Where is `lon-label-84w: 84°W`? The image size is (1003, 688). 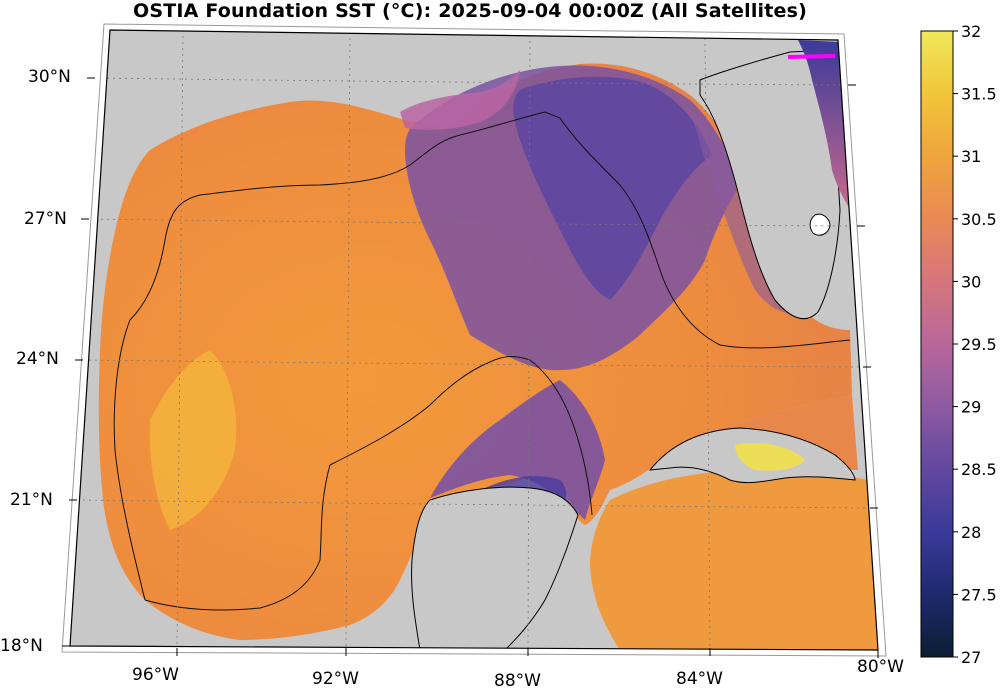 lon-label-84w: 84°W is located at coordinates (699, 678).